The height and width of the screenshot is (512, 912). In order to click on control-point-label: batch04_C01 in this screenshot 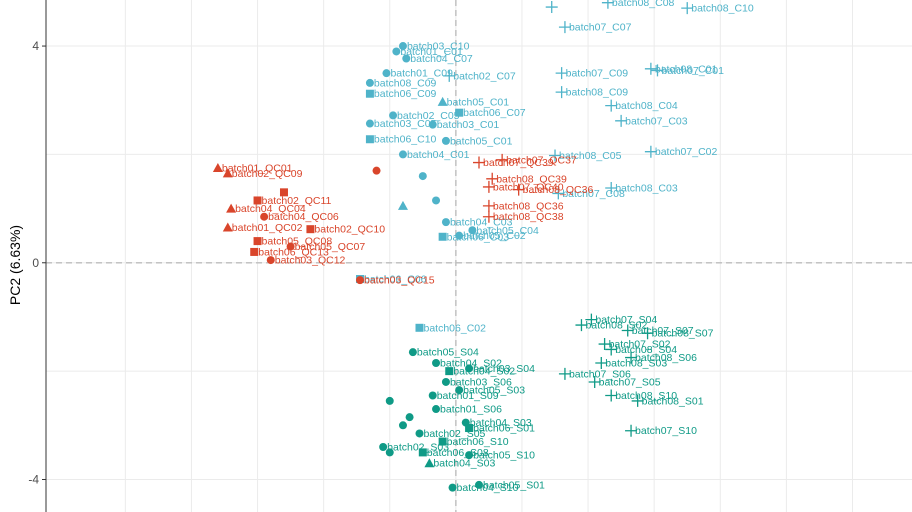, I will do `click(438, 155)`.